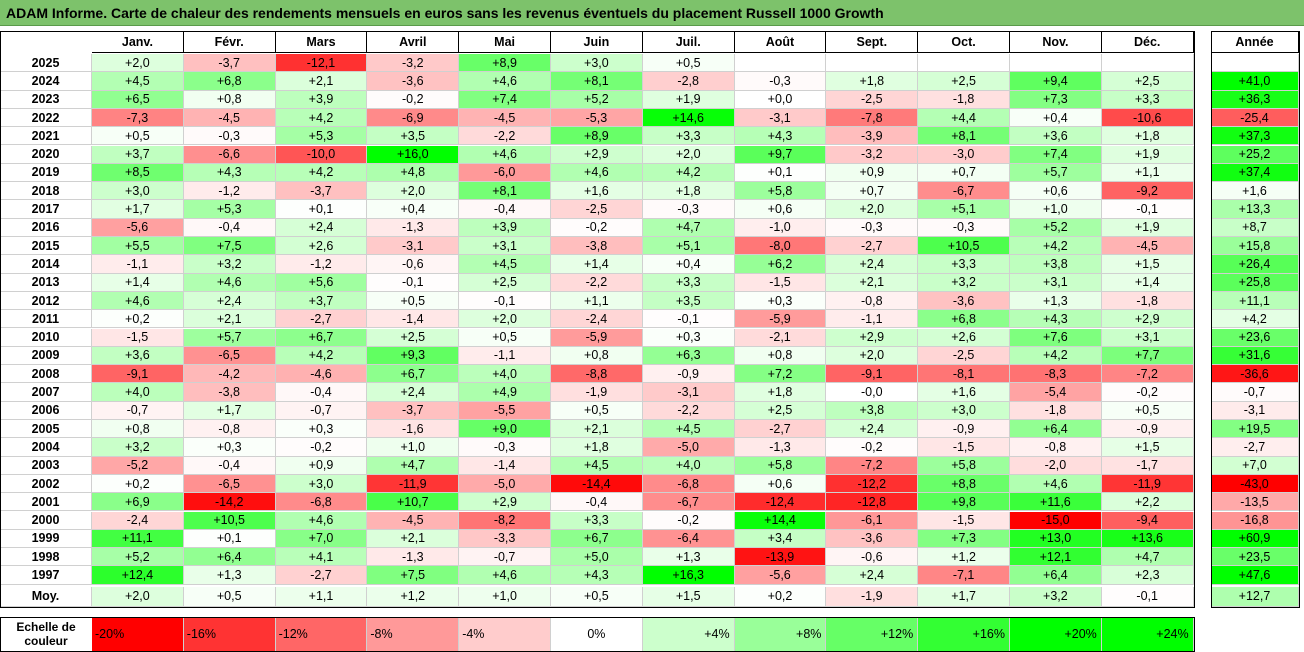 Image resolution: width=1304 pixels, height=652 pixels. Describe the element at coordinates (46, 209) in the screenshot. I see `year-label: 2017` at that location.